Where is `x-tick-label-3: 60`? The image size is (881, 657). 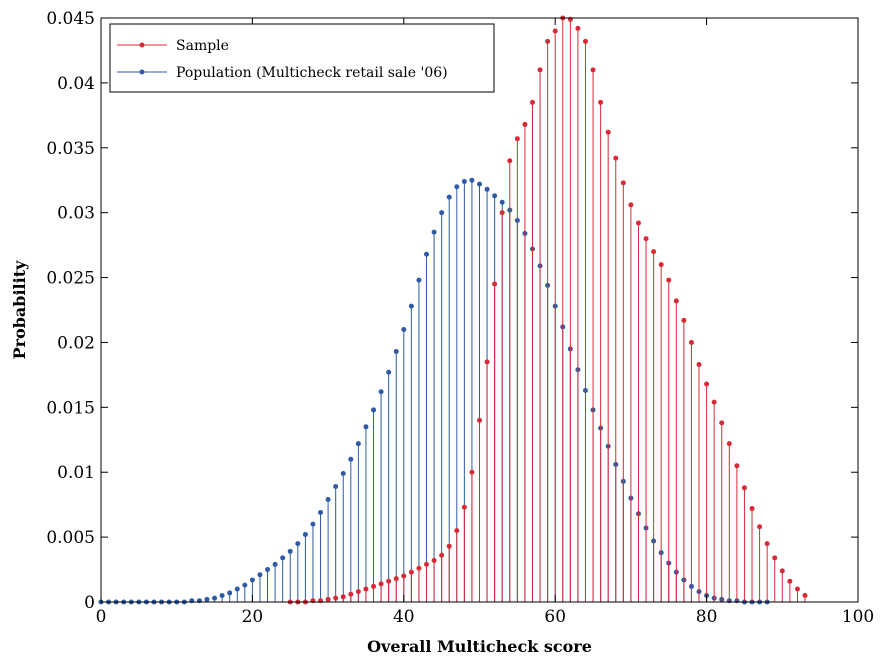
x-tick-label-3: 60 is located at coordinates (555, 617).